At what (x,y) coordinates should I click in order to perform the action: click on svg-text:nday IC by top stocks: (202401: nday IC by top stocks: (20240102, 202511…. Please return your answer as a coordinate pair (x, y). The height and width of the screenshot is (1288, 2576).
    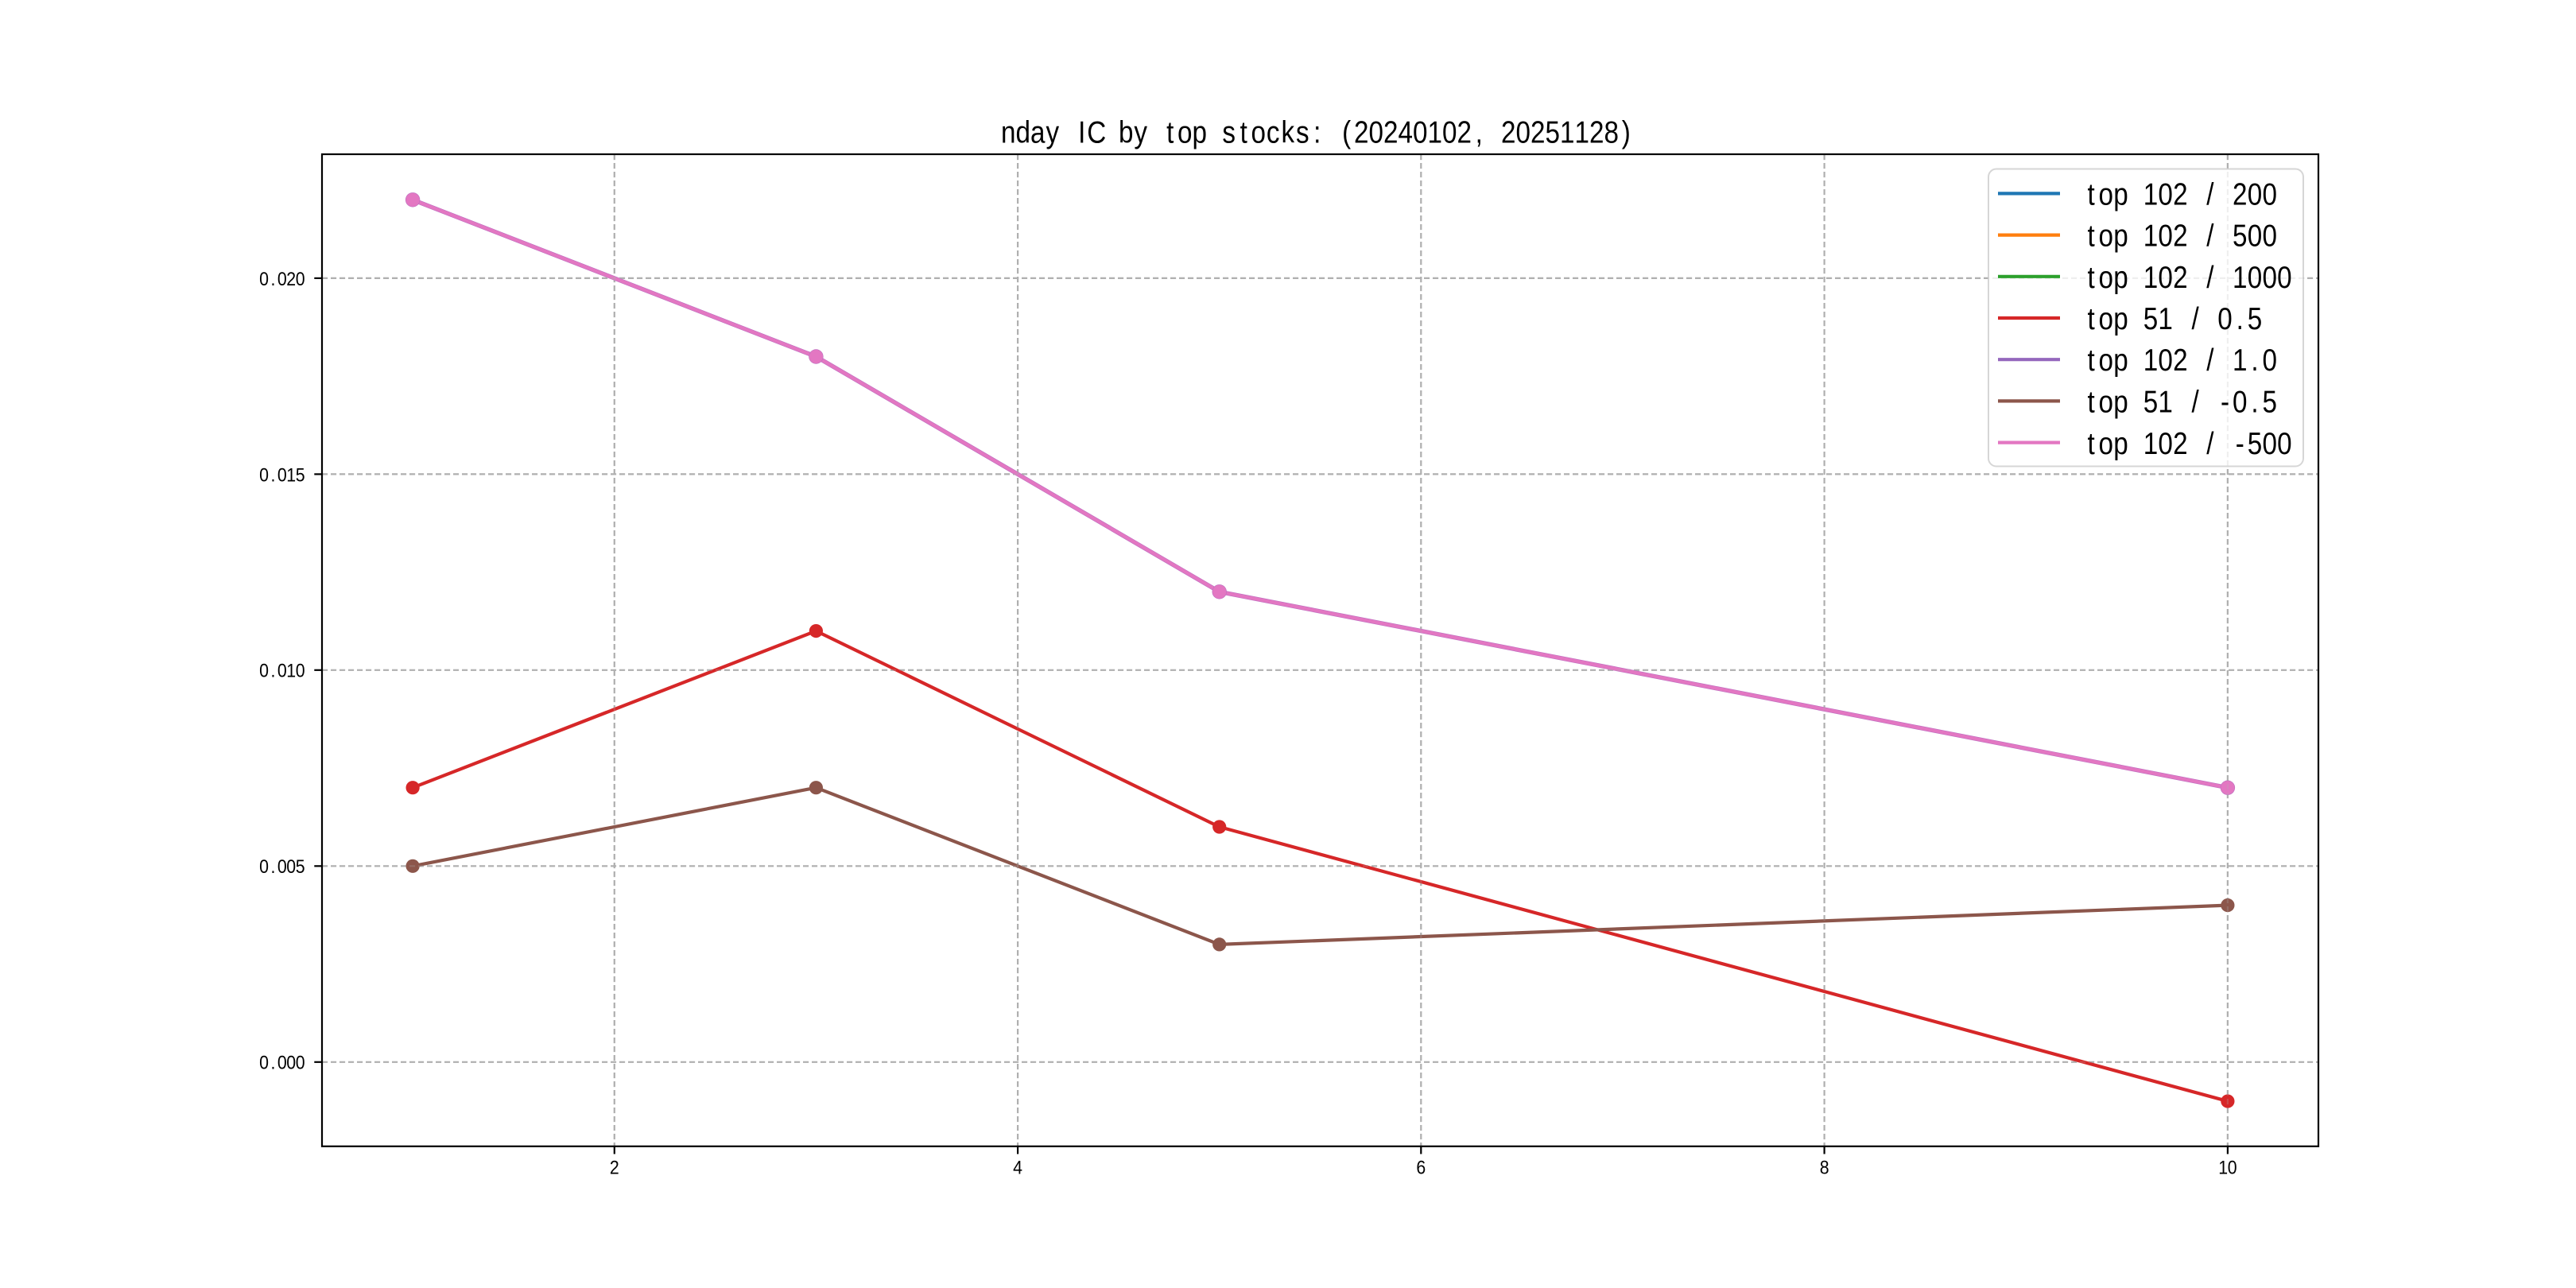
    Looking at the image, I should click on (1316, 131).